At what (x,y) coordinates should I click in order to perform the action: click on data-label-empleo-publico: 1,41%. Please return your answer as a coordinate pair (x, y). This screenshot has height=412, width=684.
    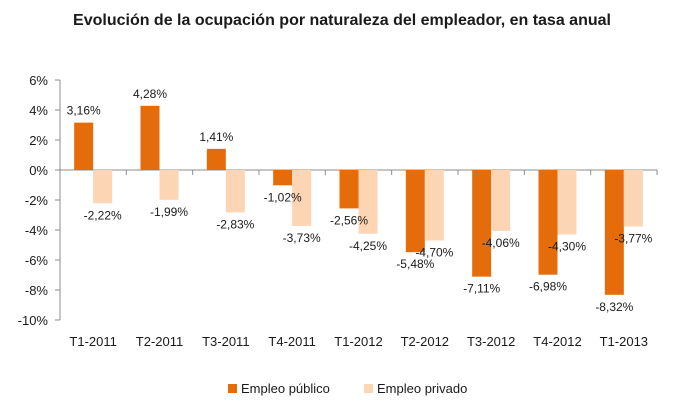
    Looking at the image, I should click on (216, 137).